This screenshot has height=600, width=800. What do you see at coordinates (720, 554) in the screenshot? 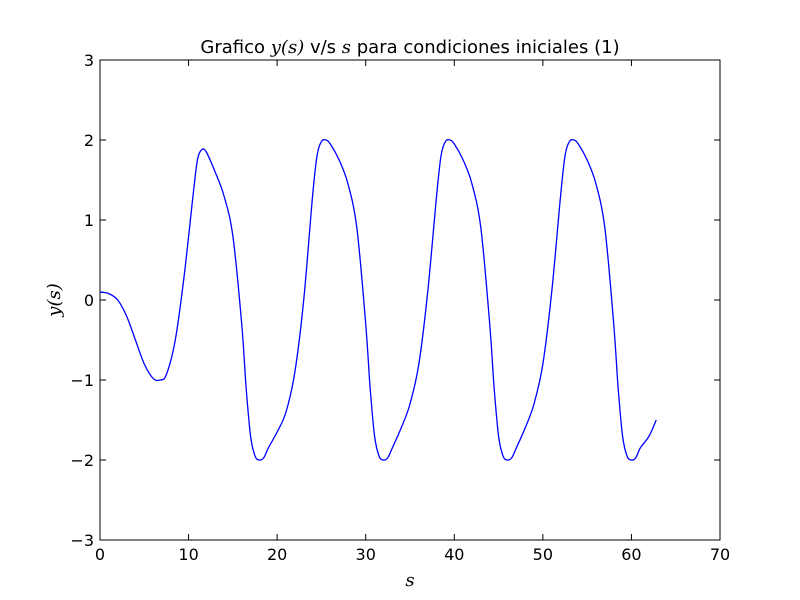
I see `x-tick-label: 70` at bounding box center [720, 554].